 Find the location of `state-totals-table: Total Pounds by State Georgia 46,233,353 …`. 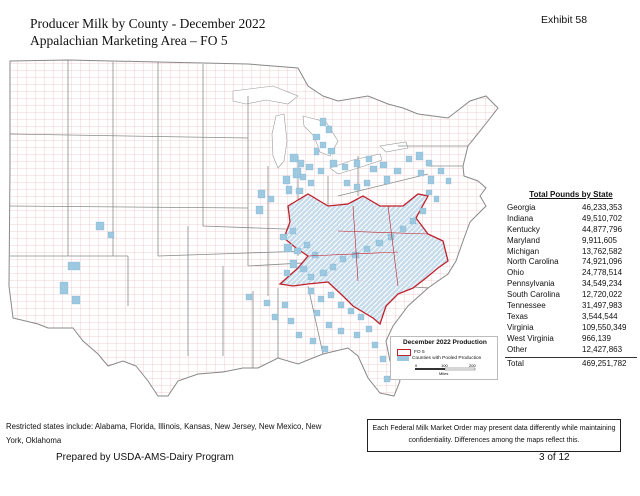

state-totals-table: Total Pounds by State Georgia 46,233,353 … is located at coordinates (571, 280).